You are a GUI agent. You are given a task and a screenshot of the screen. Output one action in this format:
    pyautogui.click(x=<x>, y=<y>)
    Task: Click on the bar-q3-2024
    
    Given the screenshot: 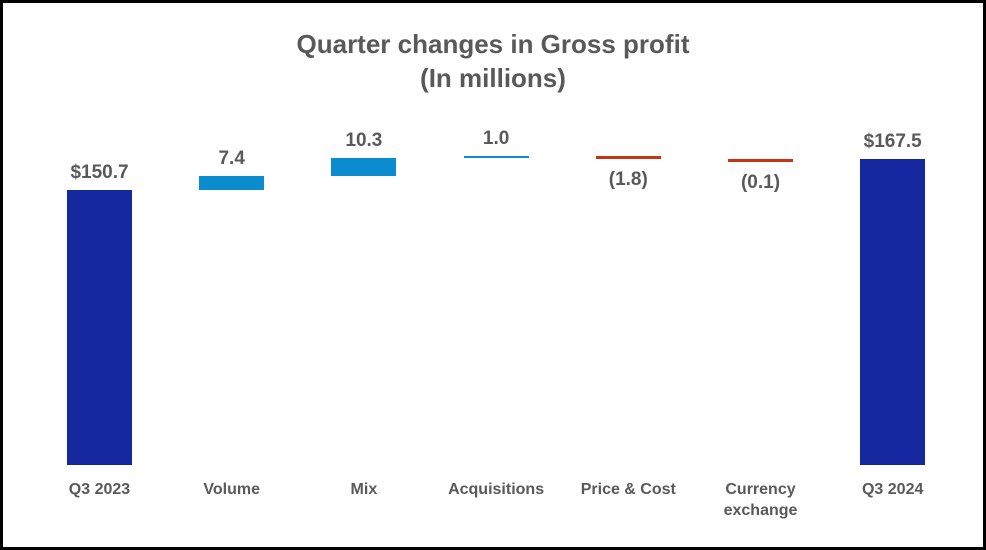 What is the action you would take?
    pyautogui.click(x=893, y=312)
    